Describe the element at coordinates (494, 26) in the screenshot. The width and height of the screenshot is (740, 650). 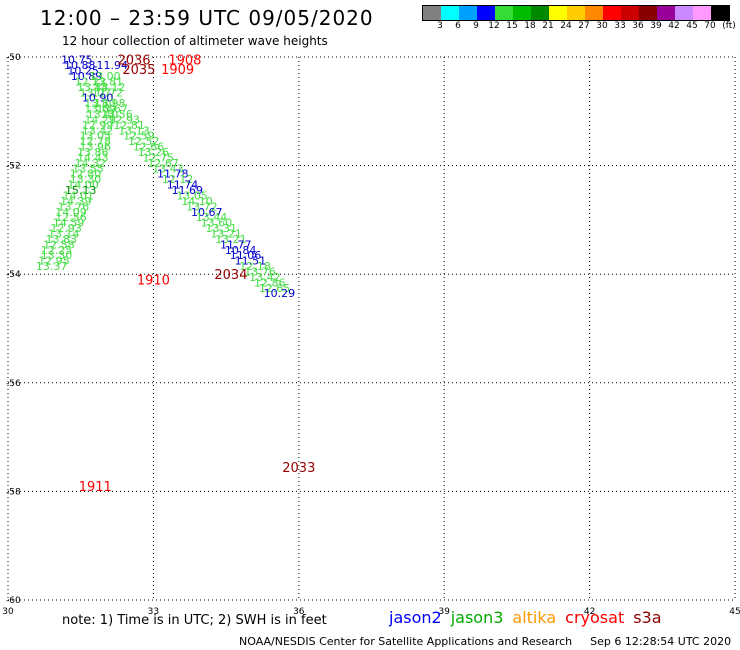
I see `scale-label: 12` at that location.